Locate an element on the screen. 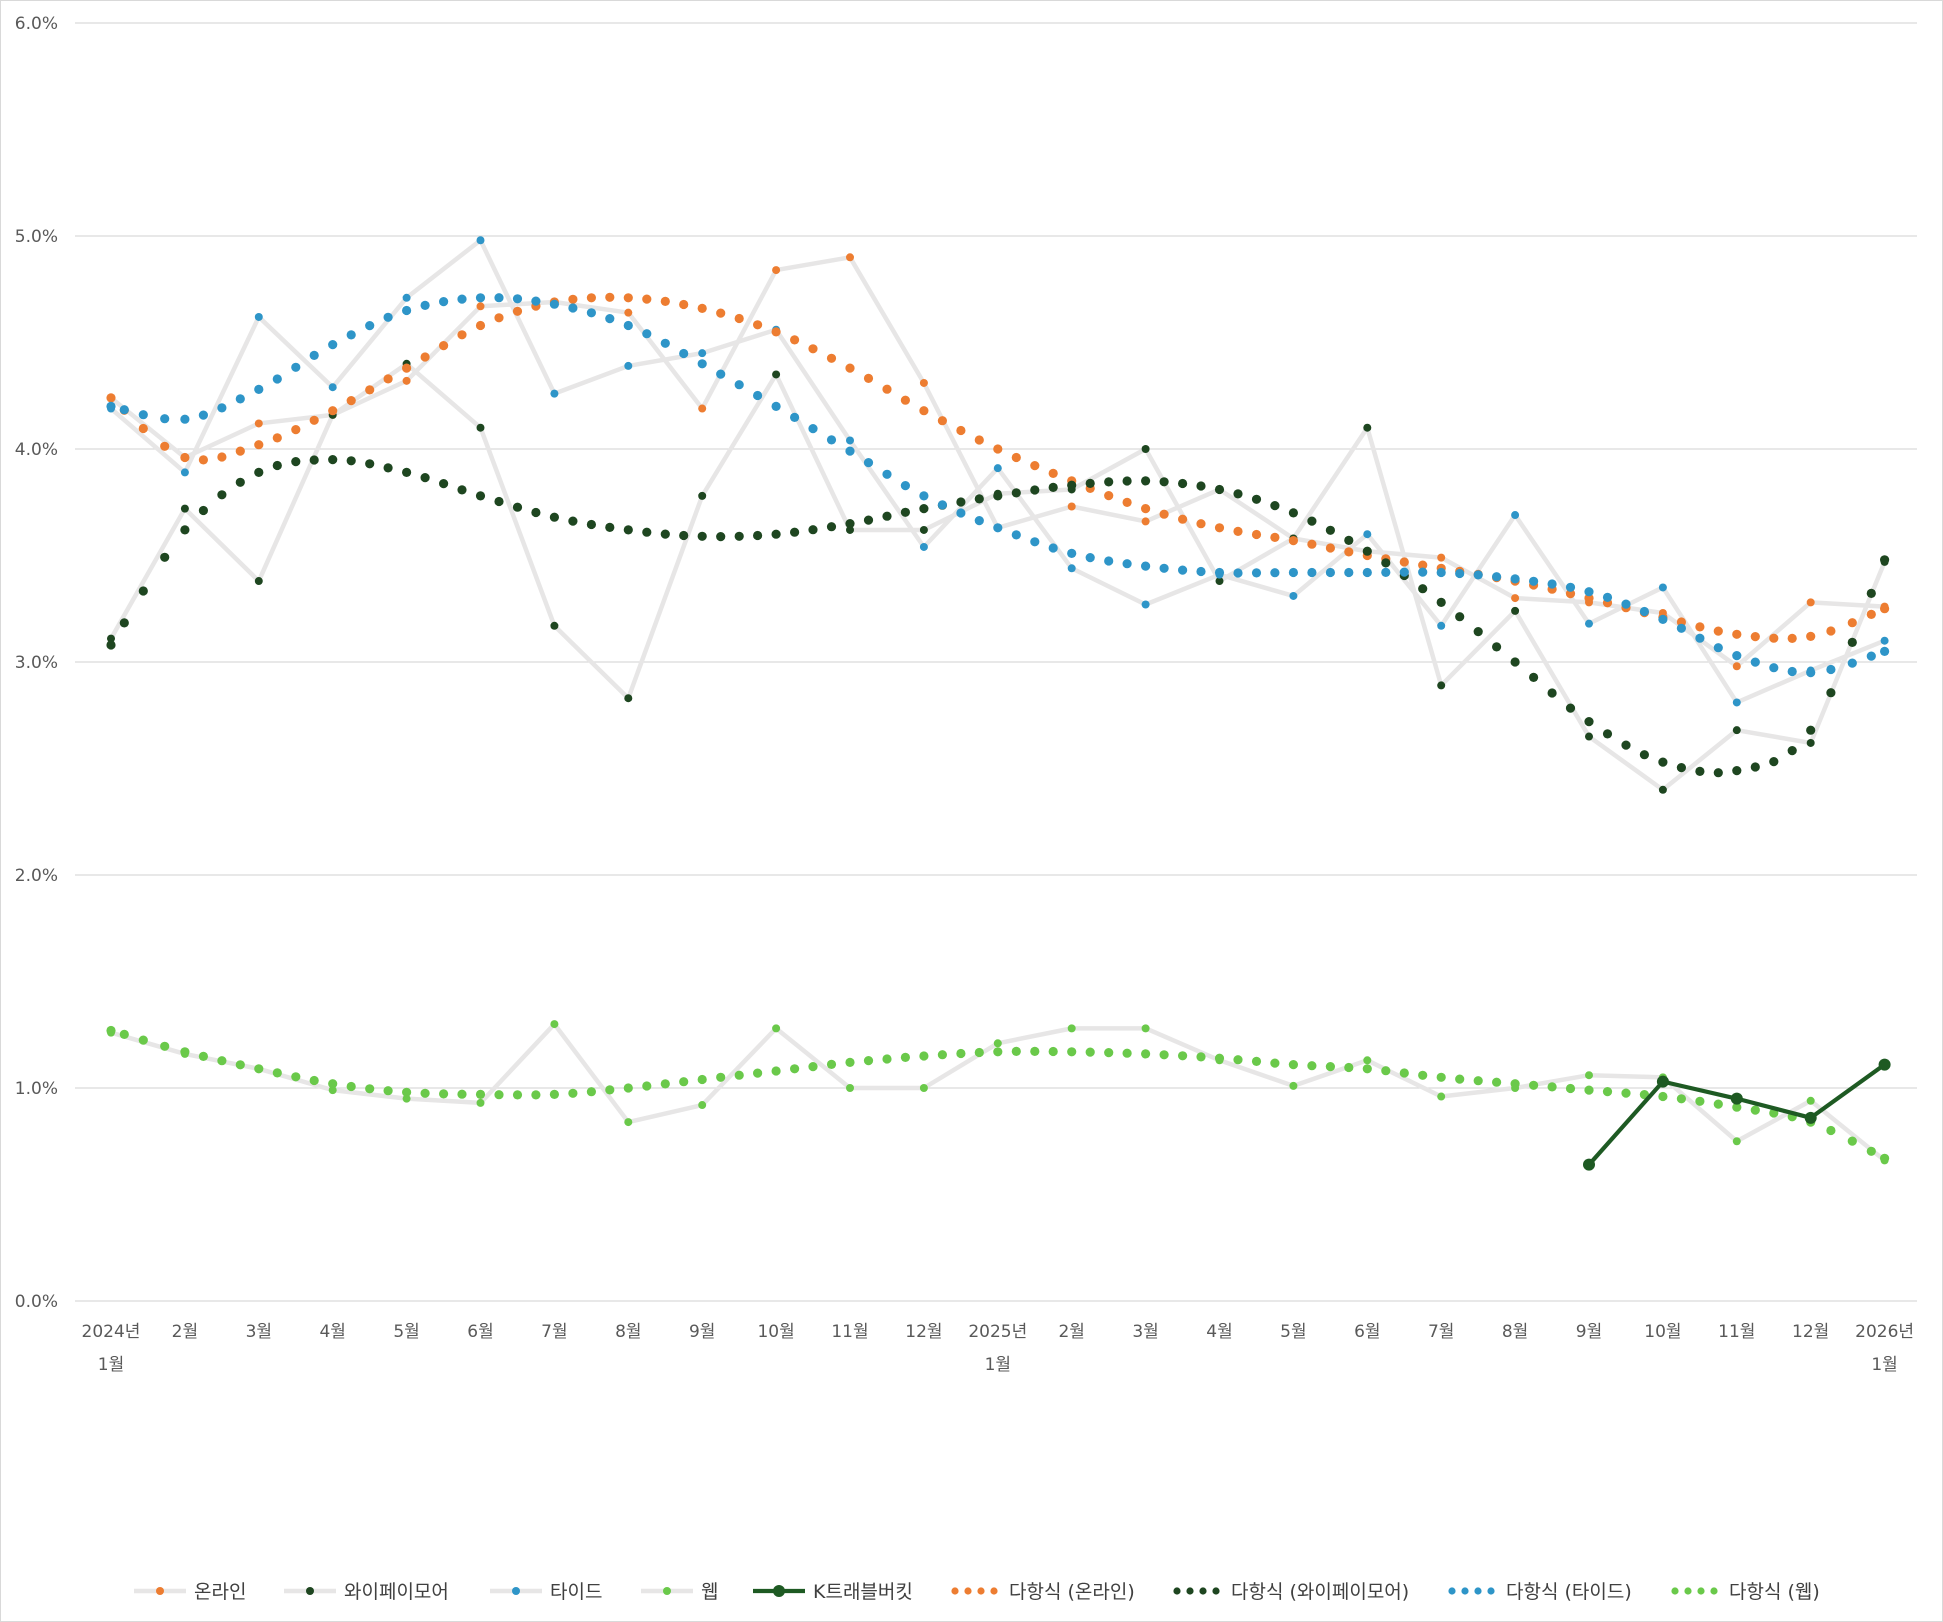 The height and width of the screenshot is (1622, 1943). legend-item: 웹 is located at coordinates (679, 1592).